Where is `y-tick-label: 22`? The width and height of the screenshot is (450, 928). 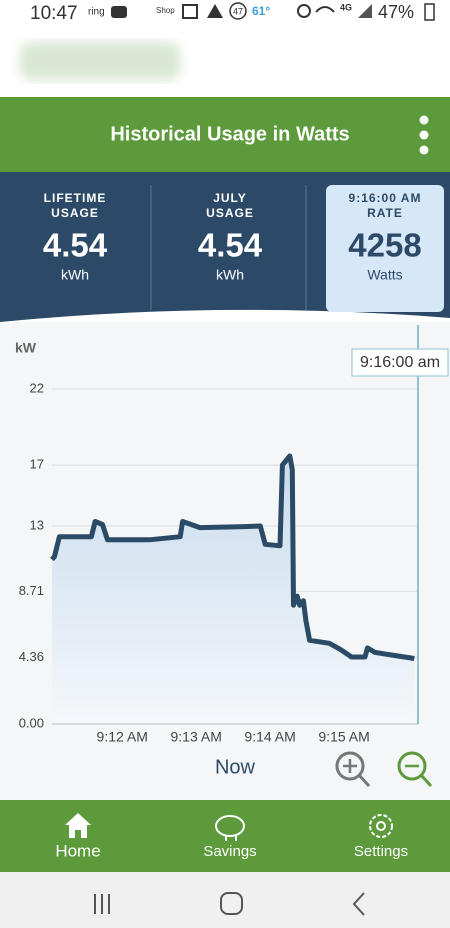
y-tick-label: 22 is located at coordinates (37, 387).